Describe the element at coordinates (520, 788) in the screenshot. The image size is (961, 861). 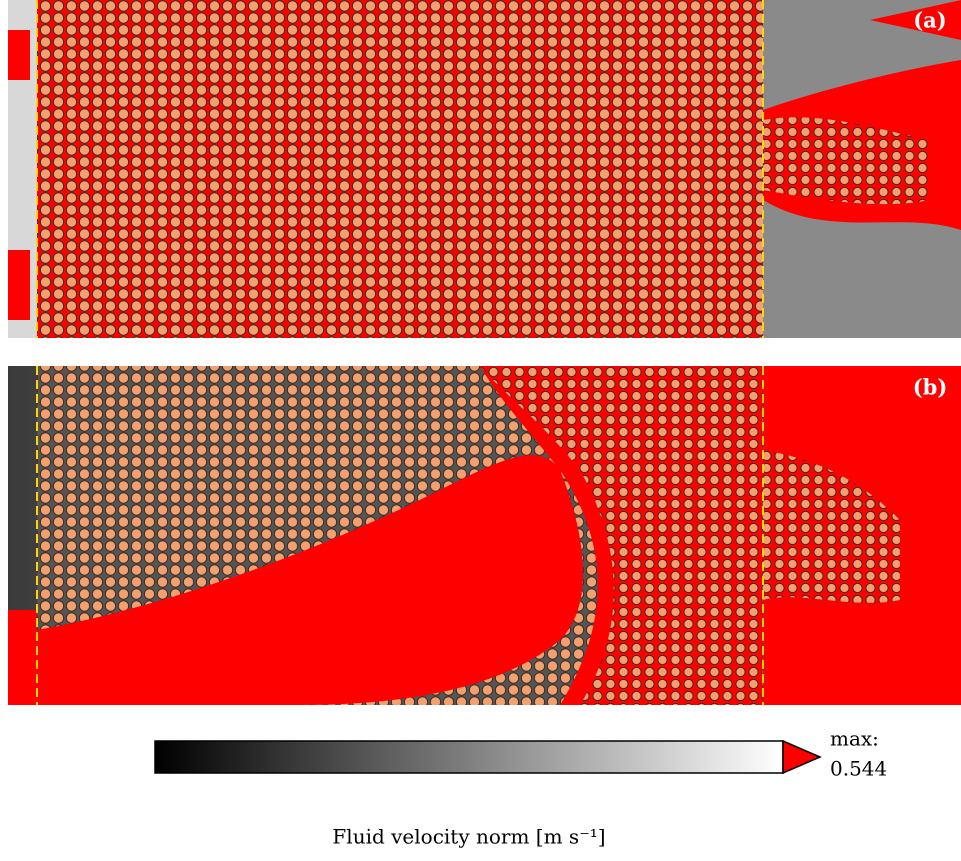
I see `colorbar: max: 0.544 Fluid velocity norm [m s⁻¹]` at that location.